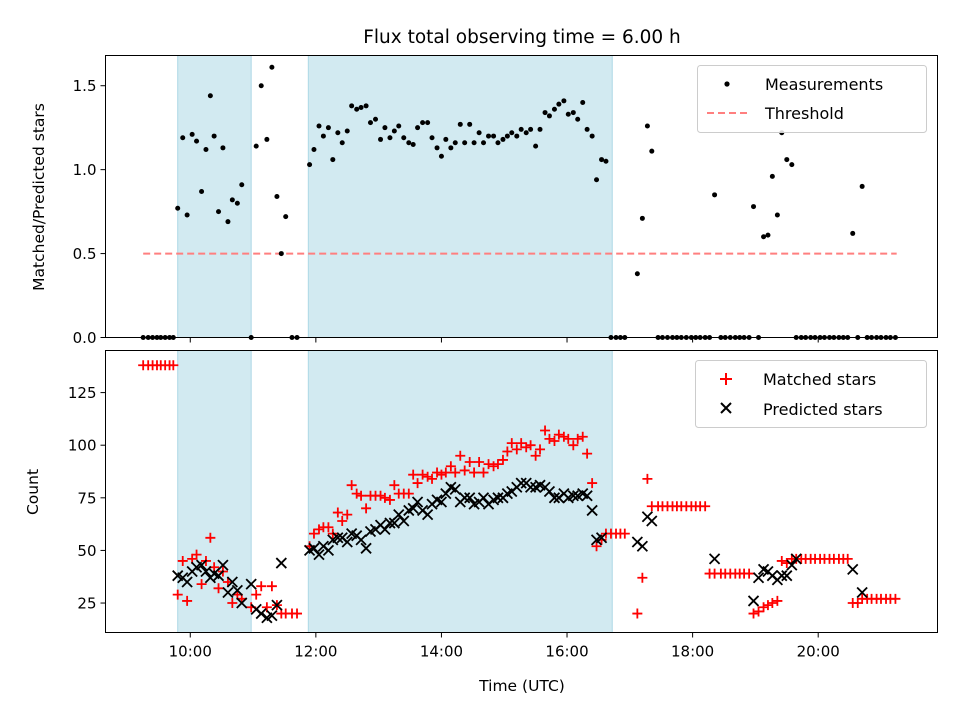 This screenshot has width=960, height=720. Describe the element at coordinates (441, 652) in the screenshot. I see `x-tick-label: 14:00` at that location.